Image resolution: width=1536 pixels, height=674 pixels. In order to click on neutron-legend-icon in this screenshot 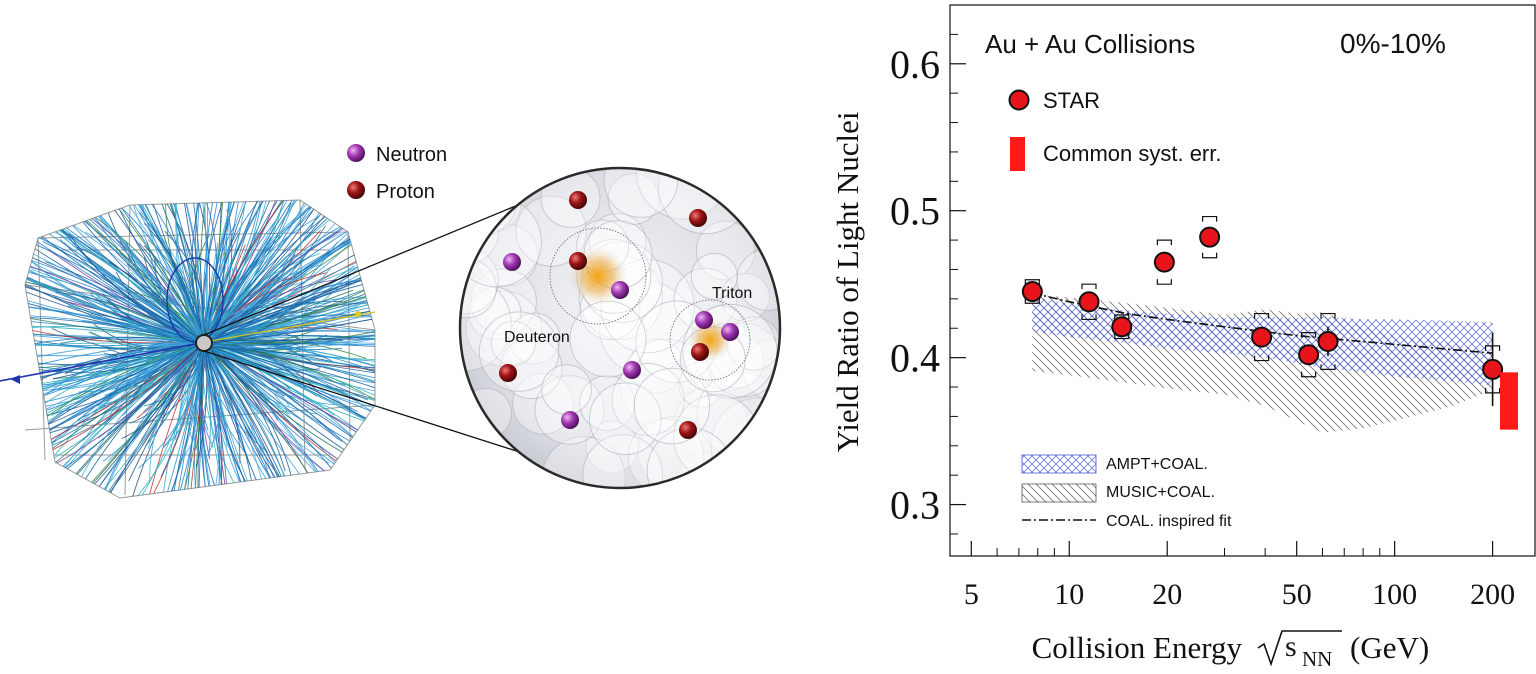, I will do `click(356, 153)`.